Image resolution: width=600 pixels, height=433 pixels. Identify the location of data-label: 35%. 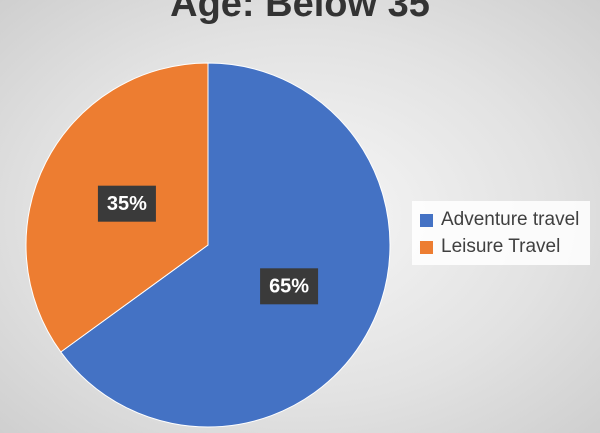
(127, 204).